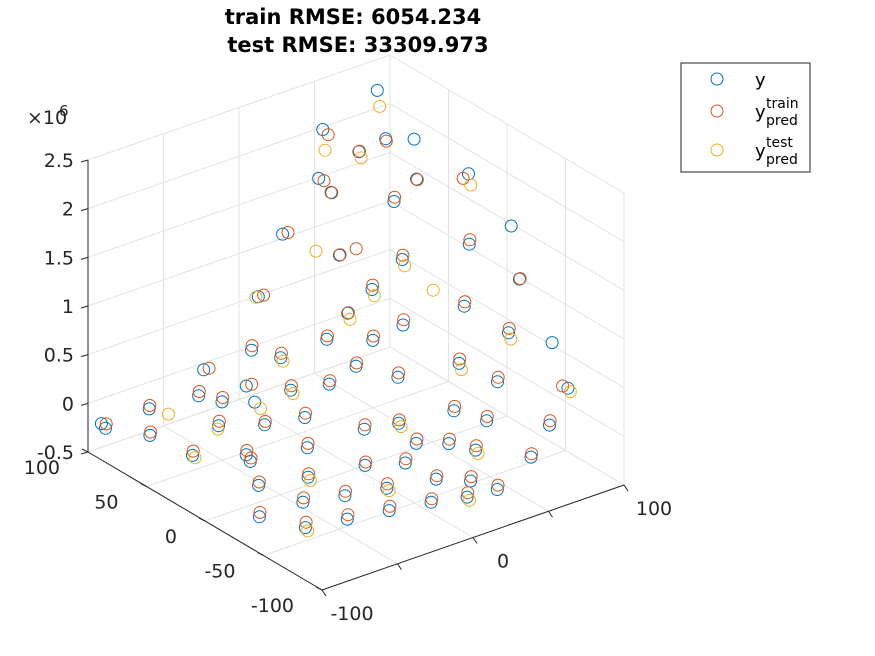 The height and width of the screenshot is (656, 875). Describe the element at coordinates (68, 307) in the screenshot. I see `z-tick-label: 1` at that location.